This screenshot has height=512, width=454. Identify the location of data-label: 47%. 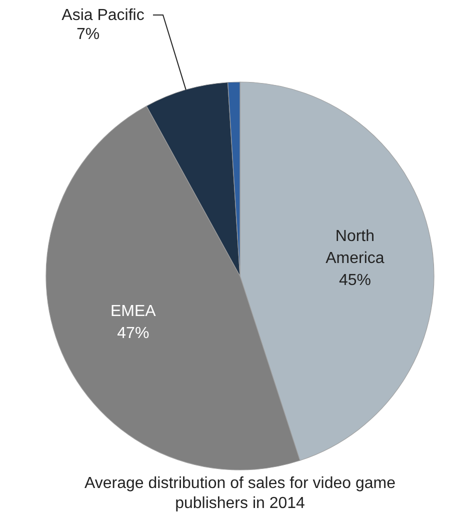
(133, 333).